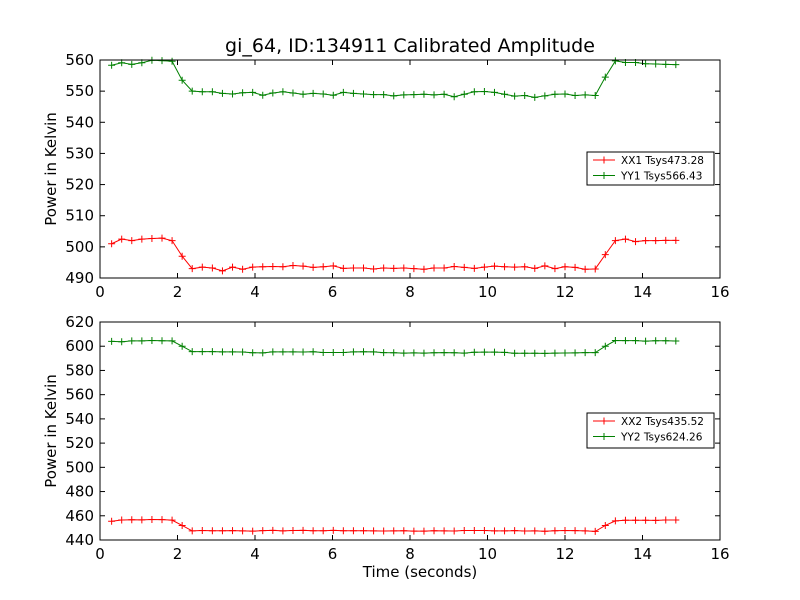 This screenshot has height=600, width=800. I want to click on y-tick-label: 580, so click(79, 370).